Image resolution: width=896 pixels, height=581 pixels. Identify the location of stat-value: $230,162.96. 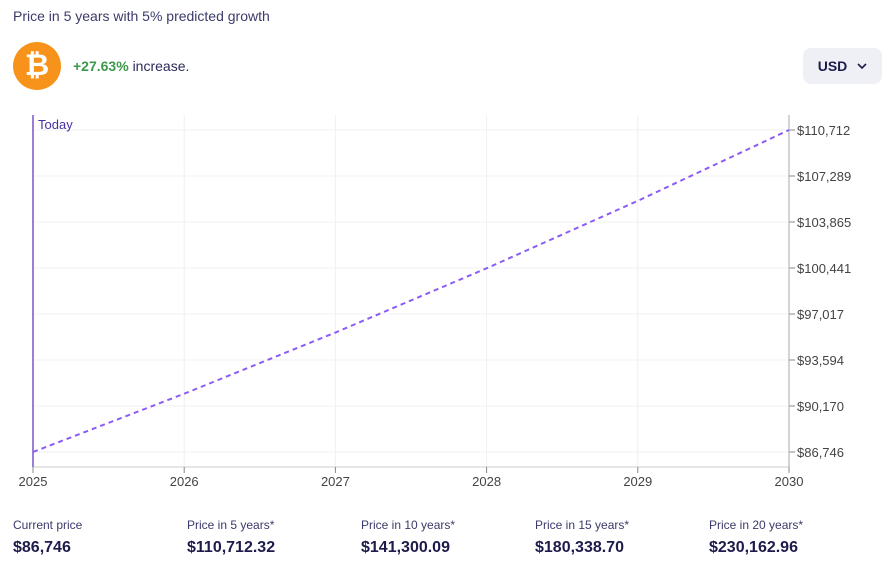
(753, 547).